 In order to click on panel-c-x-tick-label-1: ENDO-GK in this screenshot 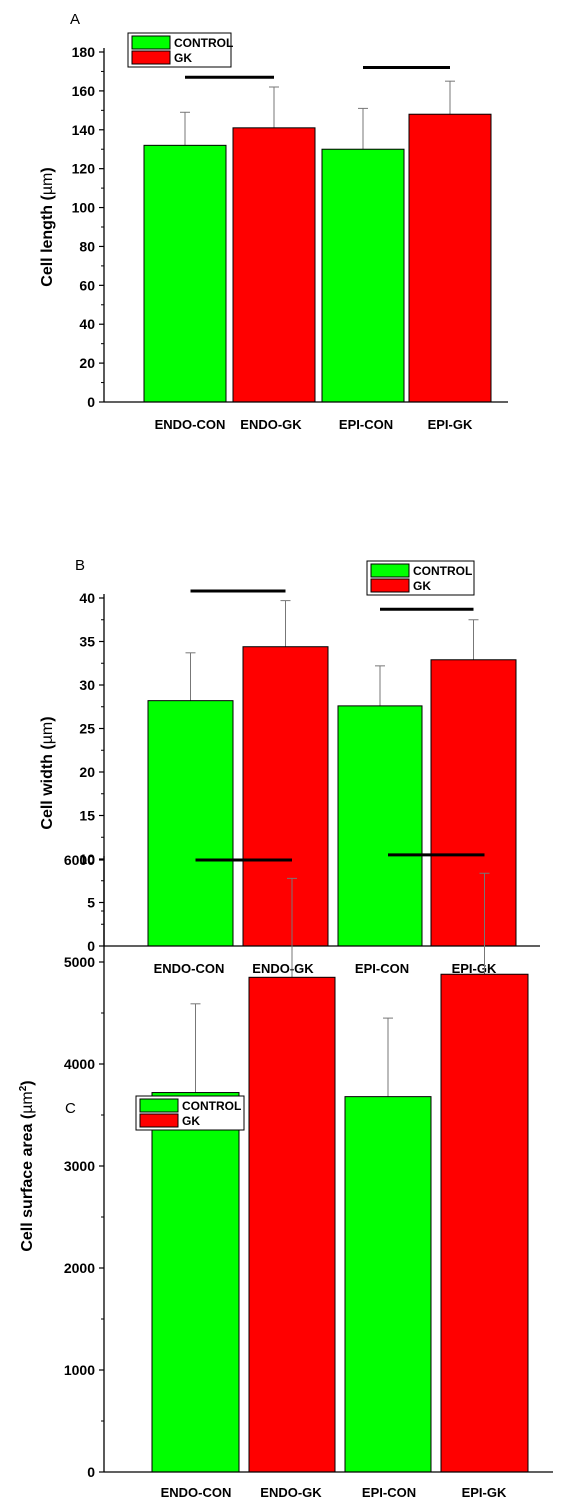, I will do `click(291, 1492)`.